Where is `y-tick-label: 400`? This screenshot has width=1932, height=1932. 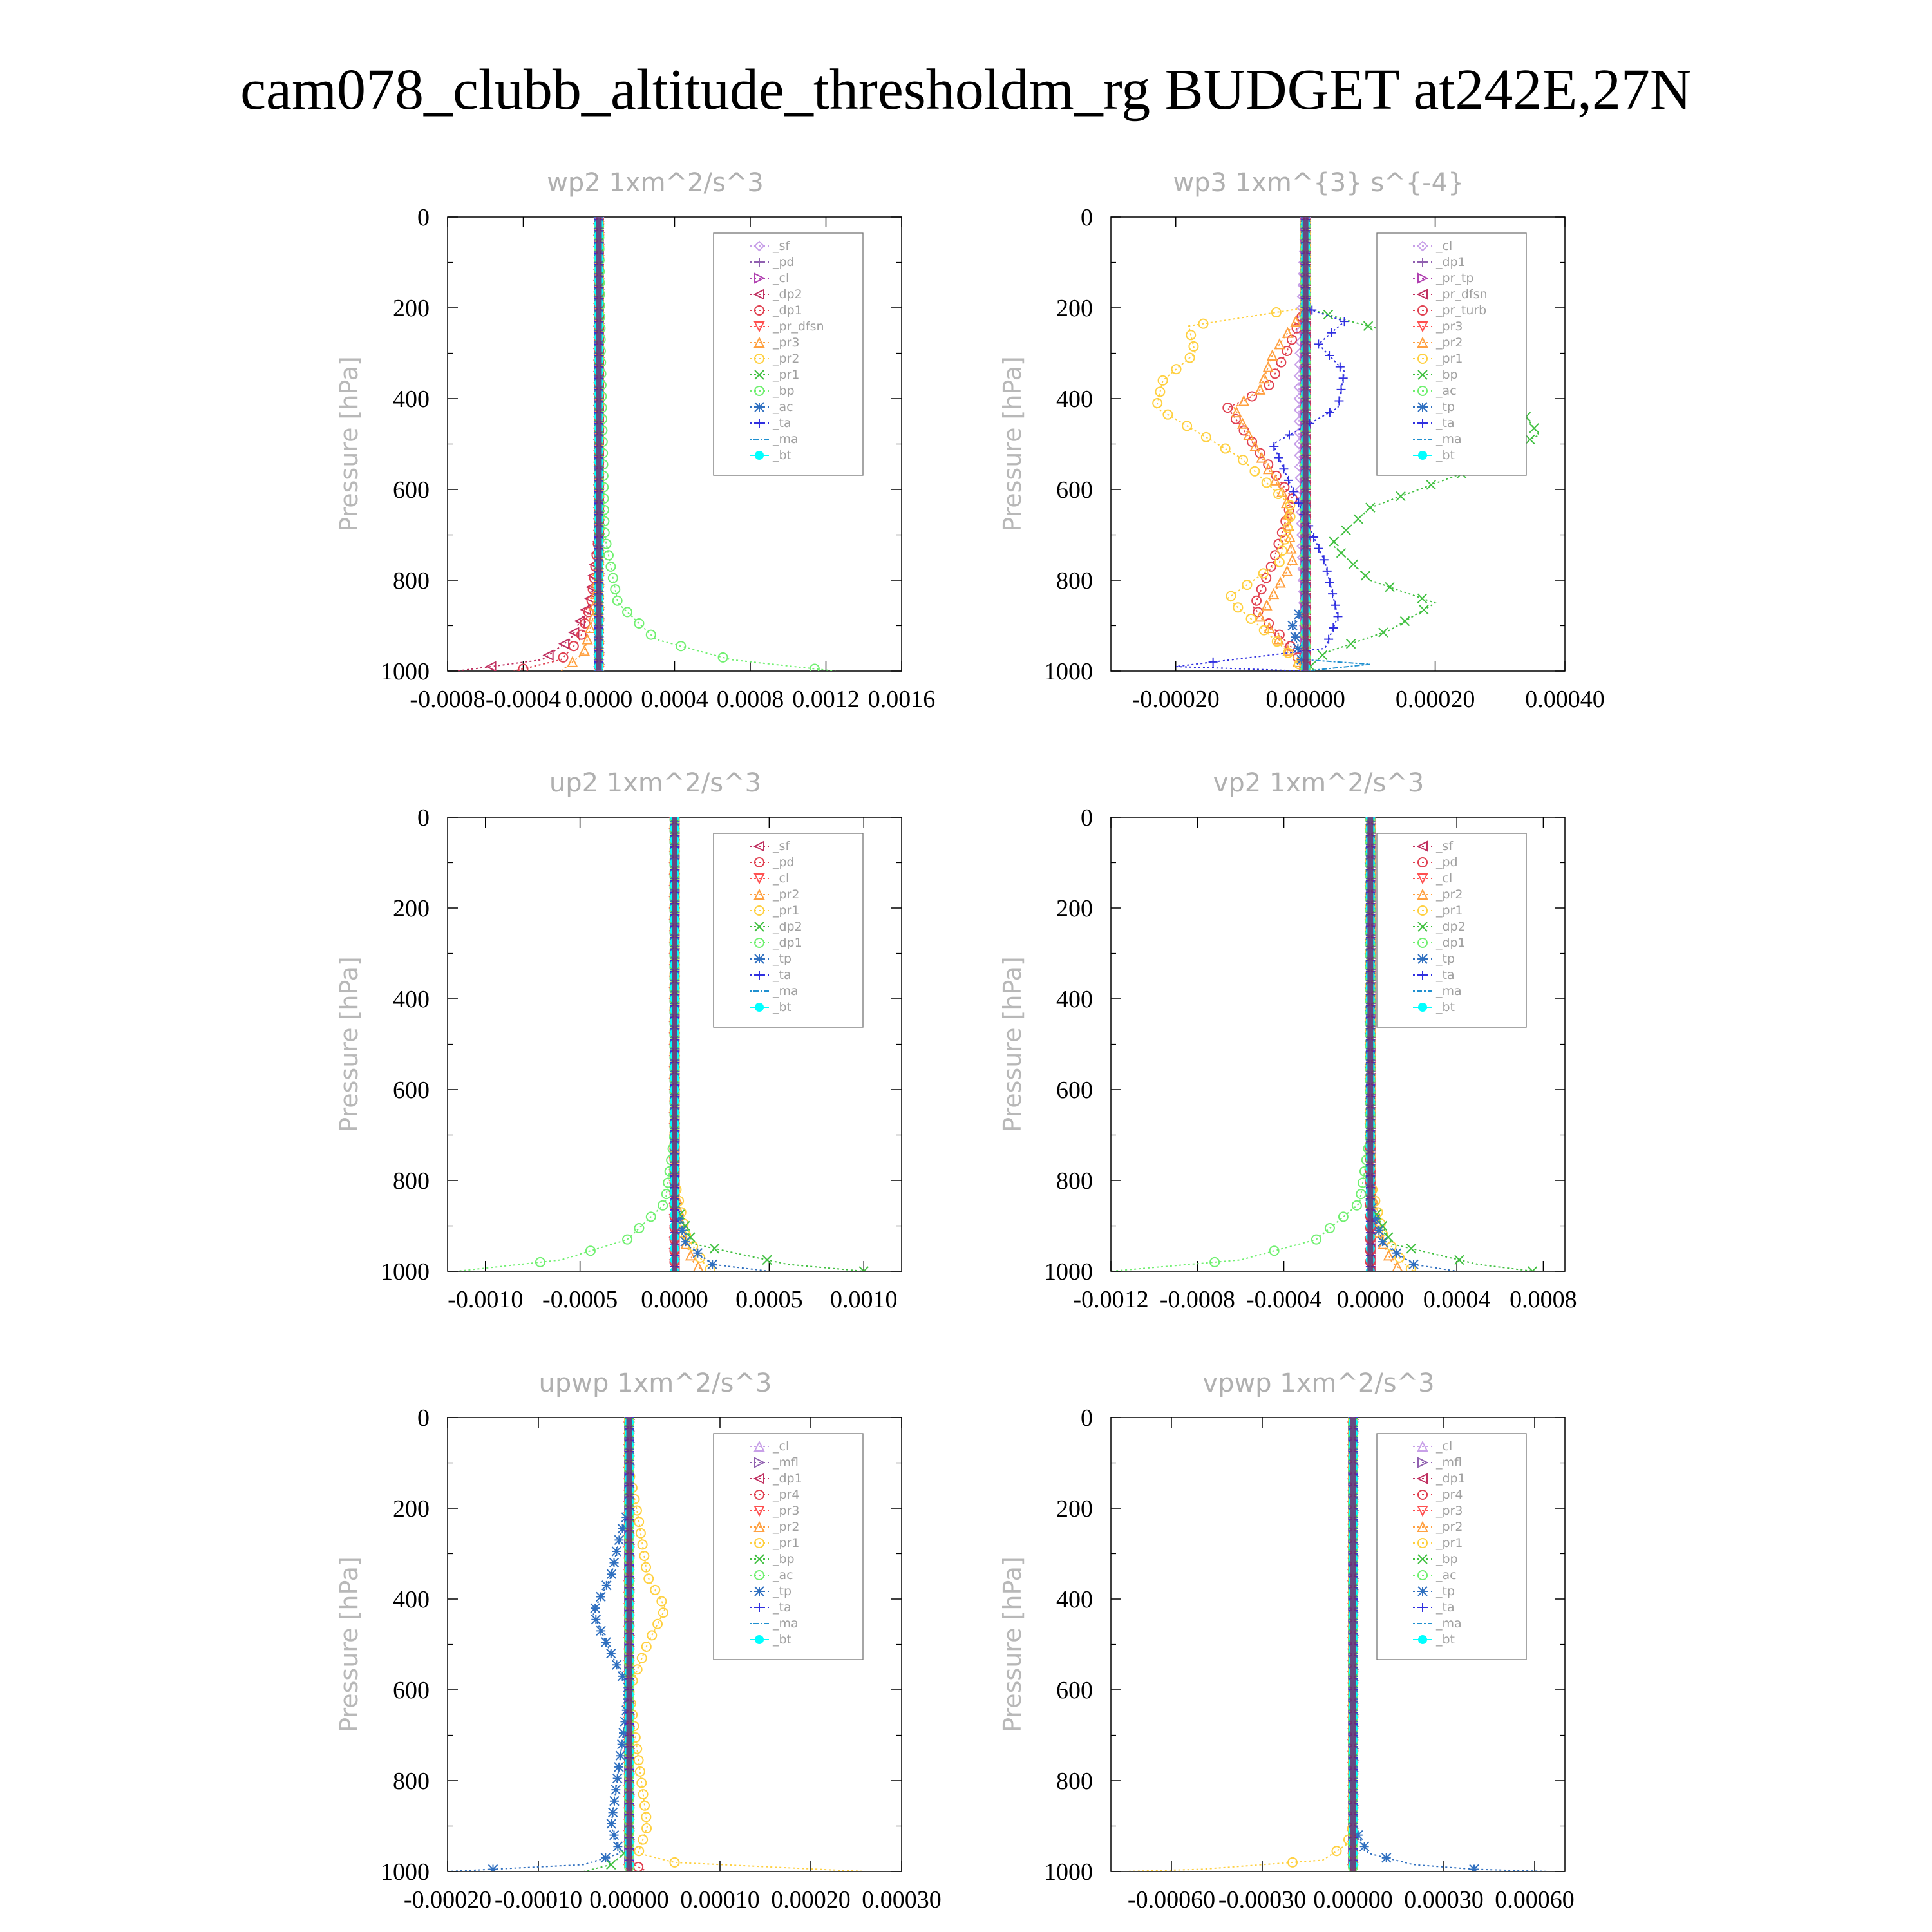 y-tick-label: 400 is located at coordinates (1074, 1000).